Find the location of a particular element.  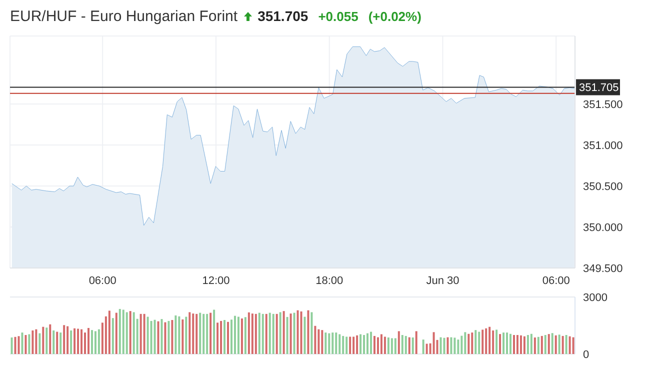

y-tick-label: 0 is located at coordinates (586, 354).